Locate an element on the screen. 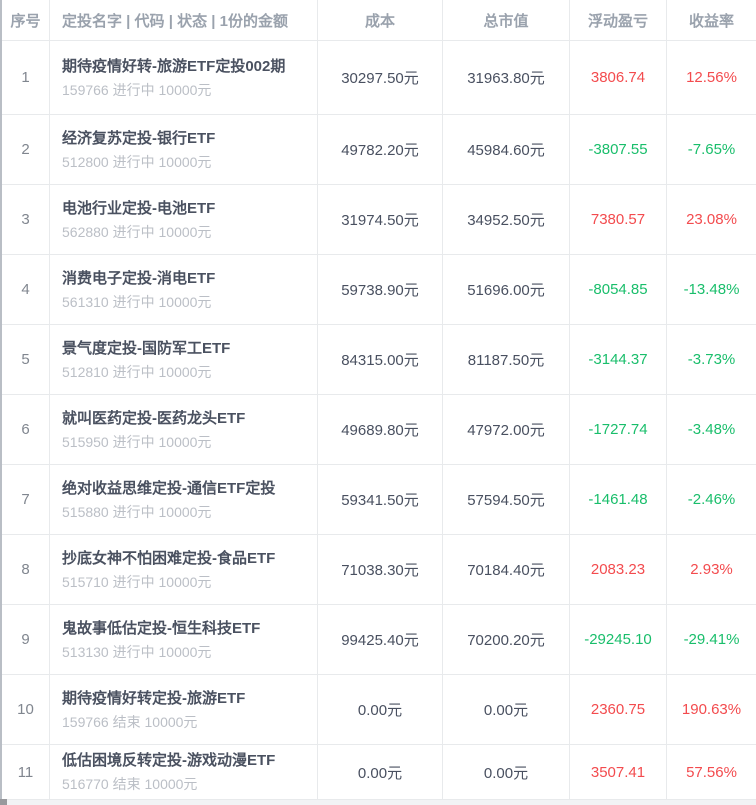 This screenshot has width=756, height=805. plan-code: 512800 is located at coordinates (85, 161).